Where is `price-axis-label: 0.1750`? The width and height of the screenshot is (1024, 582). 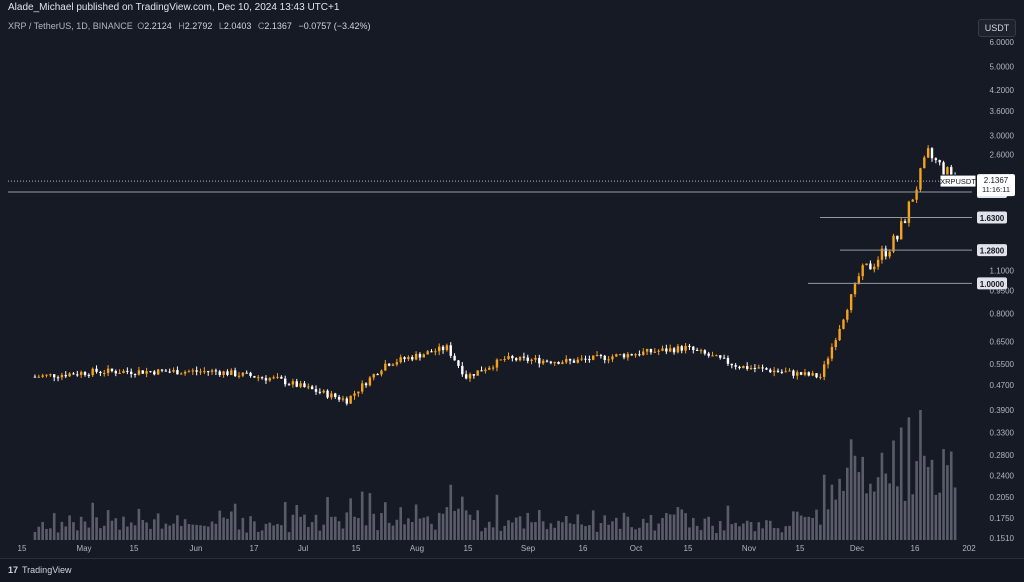
price-axis-label: 0.1750 is located at coordinates (1002, 518).